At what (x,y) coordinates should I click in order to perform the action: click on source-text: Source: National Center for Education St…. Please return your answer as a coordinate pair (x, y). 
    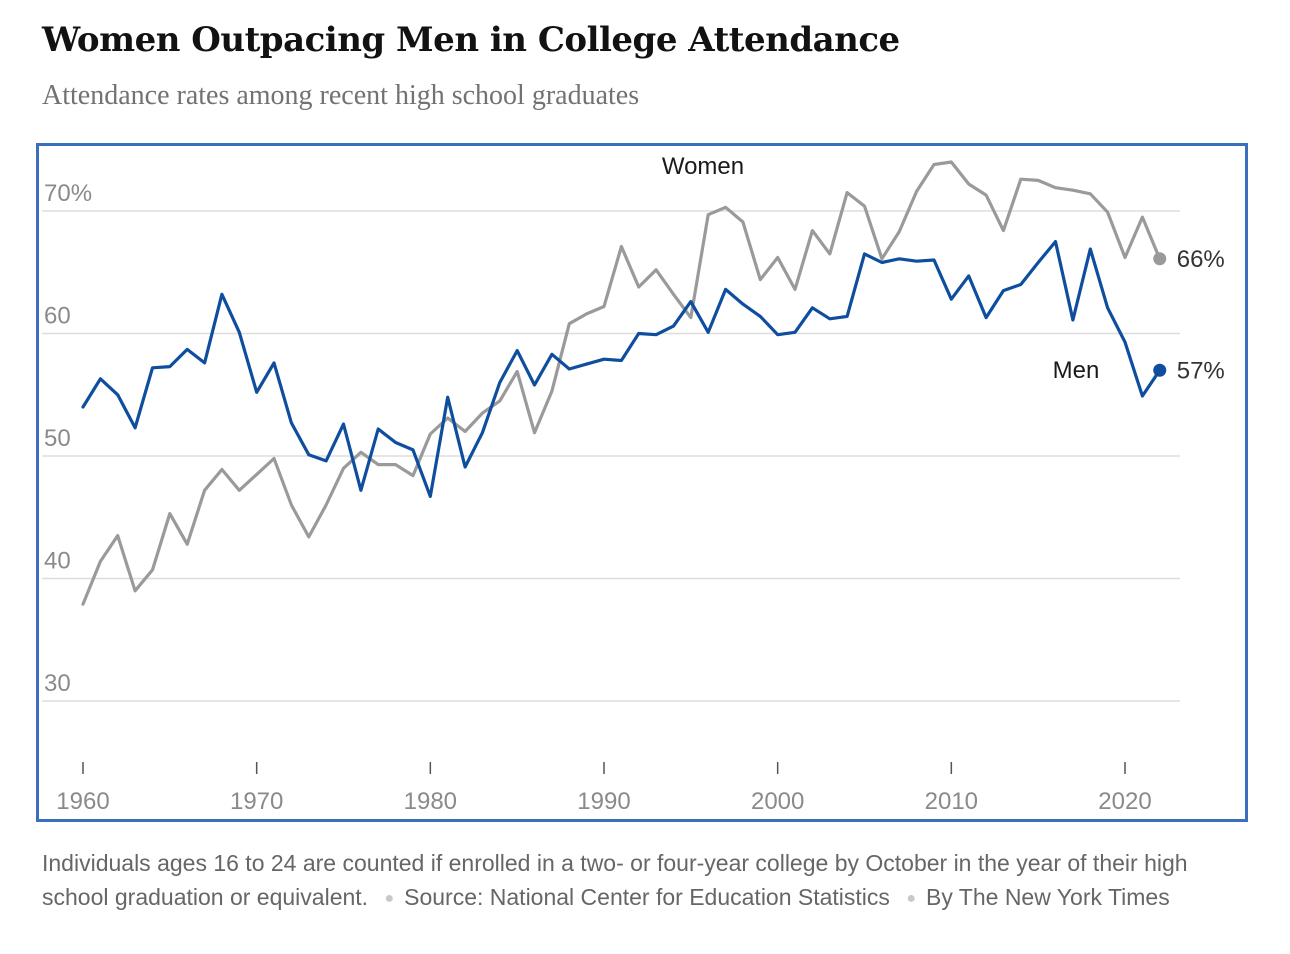
    Looking at the image, I should click on (647, 897).